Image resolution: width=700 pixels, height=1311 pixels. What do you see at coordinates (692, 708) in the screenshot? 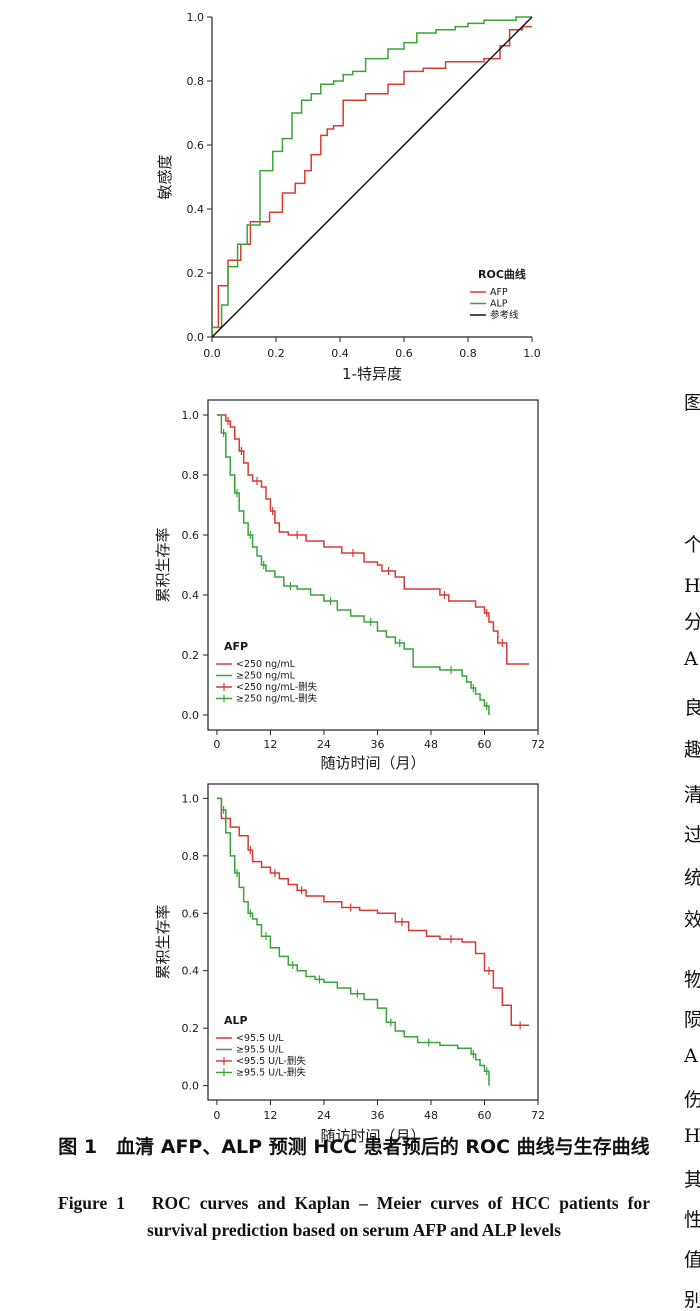
I see `right-column-fragment: 良` at bounding box center [692, 708].